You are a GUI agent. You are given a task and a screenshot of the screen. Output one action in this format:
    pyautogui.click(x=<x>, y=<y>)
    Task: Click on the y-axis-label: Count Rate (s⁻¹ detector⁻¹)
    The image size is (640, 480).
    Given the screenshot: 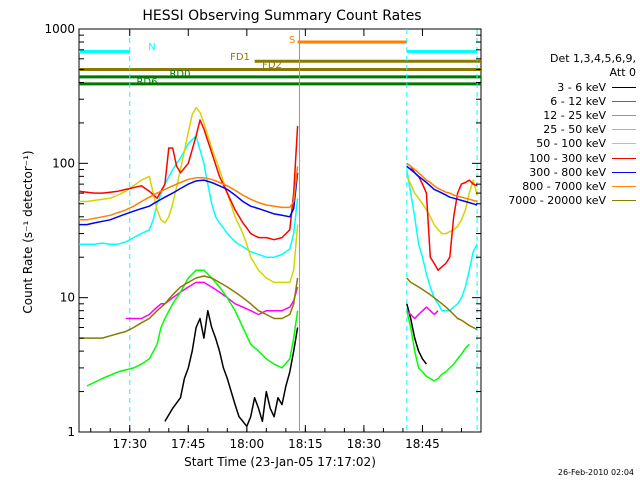 What is the action you would take?
    pyautogui.click(x=28, y=231)
    